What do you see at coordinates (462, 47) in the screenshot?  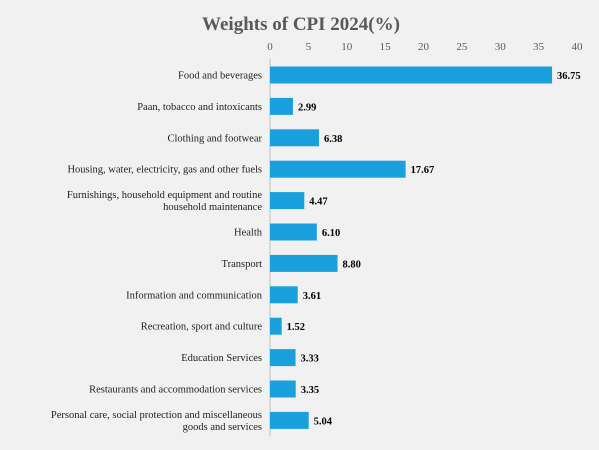 I see `x-tick-label: 25` at bounding box center [462, 47].